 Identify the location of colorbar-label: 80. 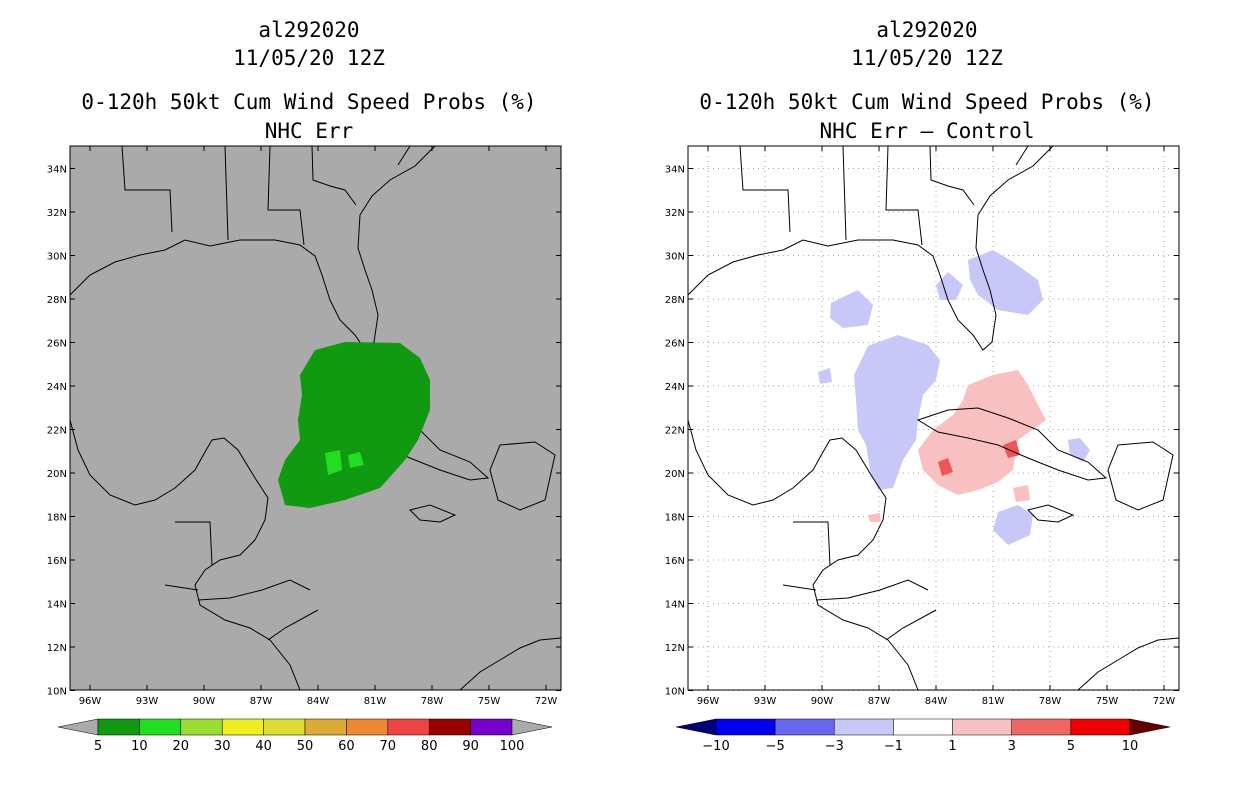
(429, 746).